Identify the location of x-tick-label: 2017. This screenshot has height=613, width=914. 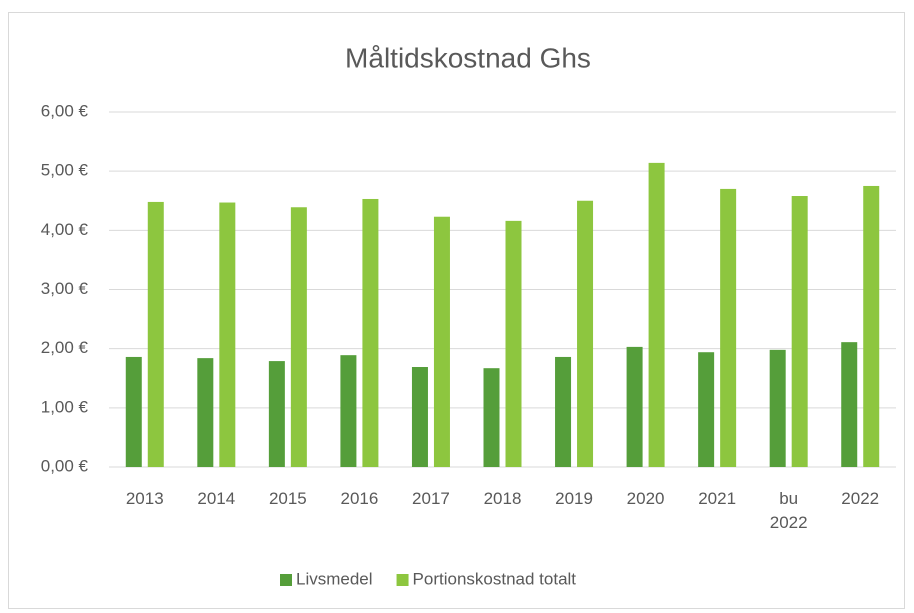
(431, 498).